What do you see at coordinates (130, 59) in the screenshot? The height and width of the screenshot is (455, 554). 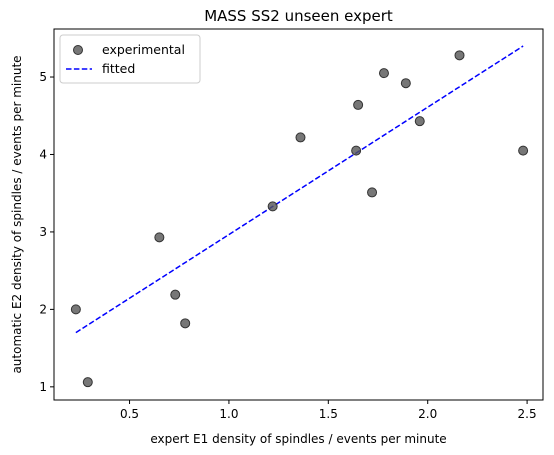 I see `legend: experimental fitted` at bounding box center [130, 59].